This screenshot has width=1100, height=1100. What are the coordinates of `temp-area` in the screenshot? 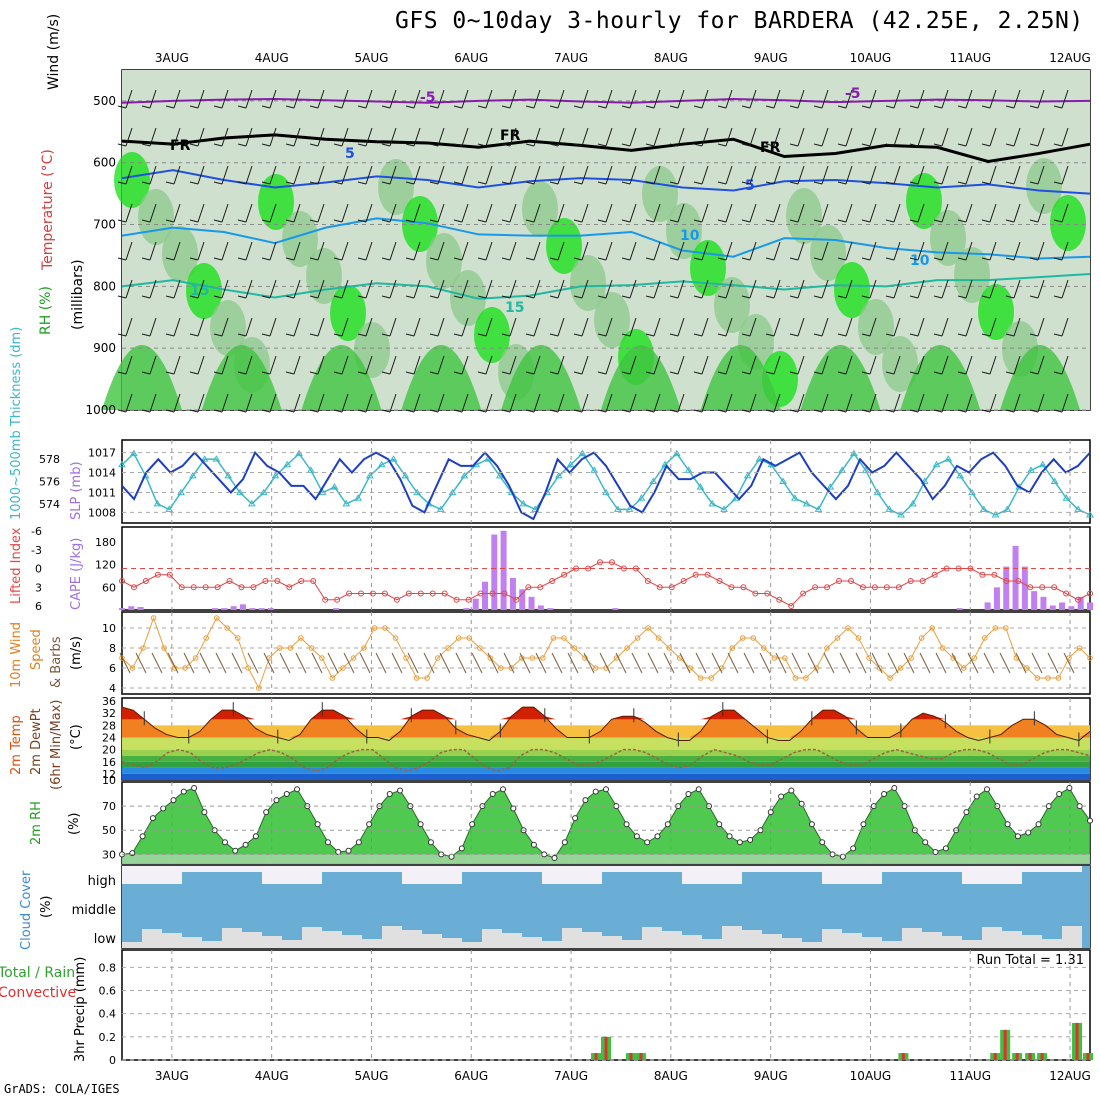 It's located at (606, 722).